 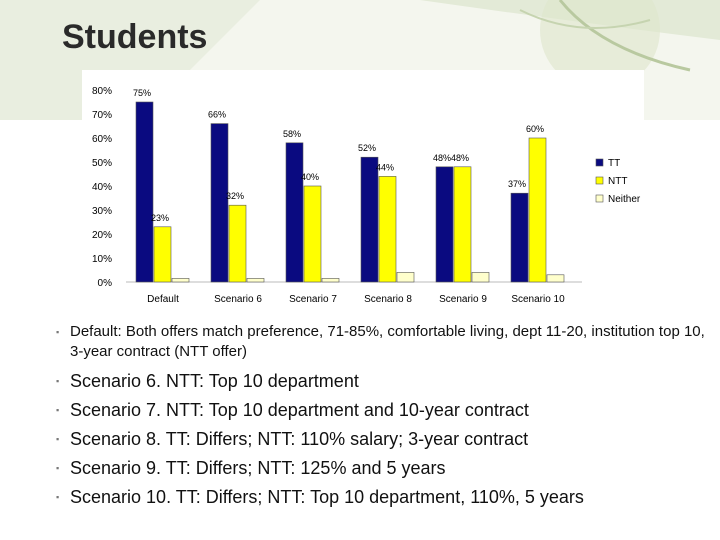 I want to click on y-tick-label: 50%, so click(x=102, y=163).